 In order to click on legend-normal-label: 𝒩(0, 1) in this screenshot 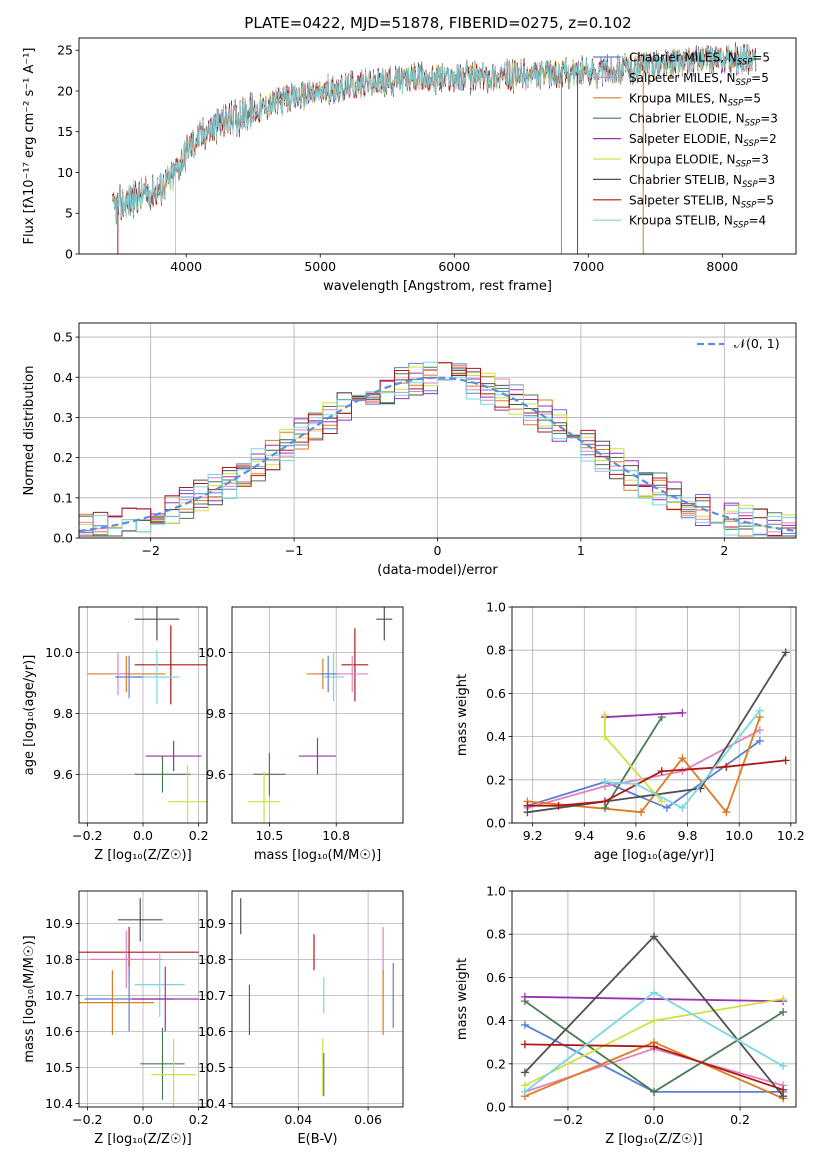, I will do `click(757, 343)`.